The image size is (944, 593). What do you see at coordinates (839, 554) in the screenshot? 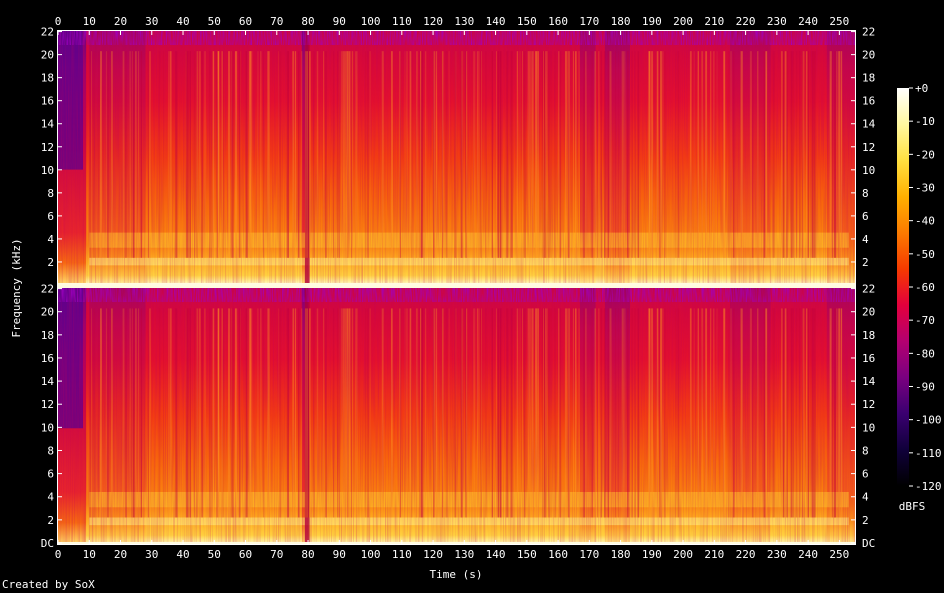
I see `x-tick-label-bottom: 250` at bounding box center [839, 554].